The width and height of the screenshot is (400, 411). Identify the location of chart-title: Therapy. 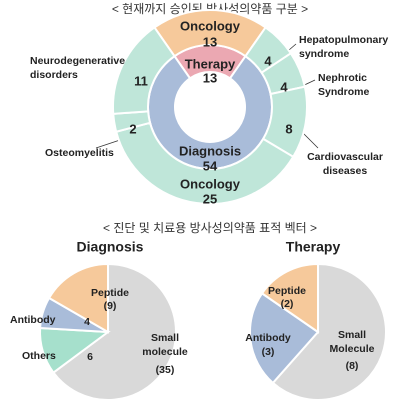
(313, 247).